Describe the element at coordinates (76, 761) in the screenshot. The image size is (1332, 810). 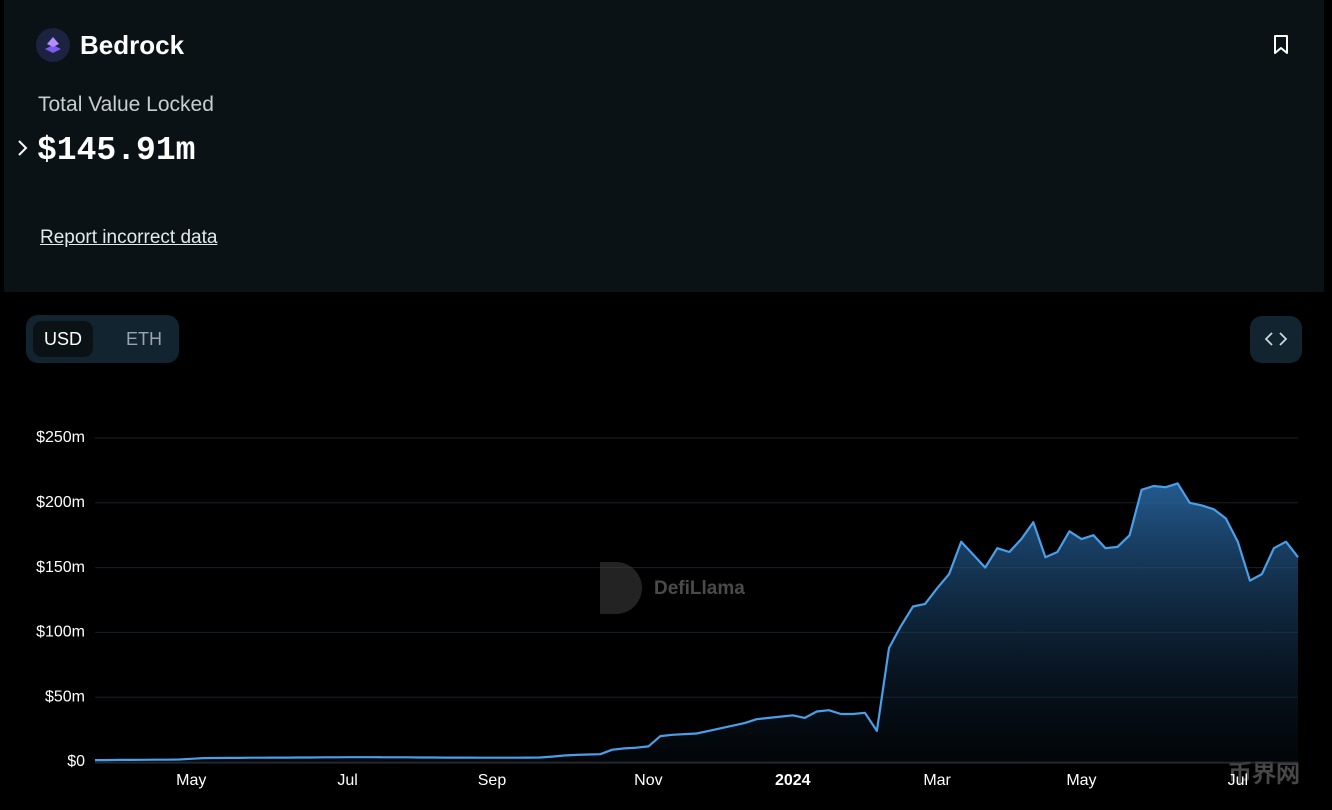
I see `y-tick-label: $0` at that location.